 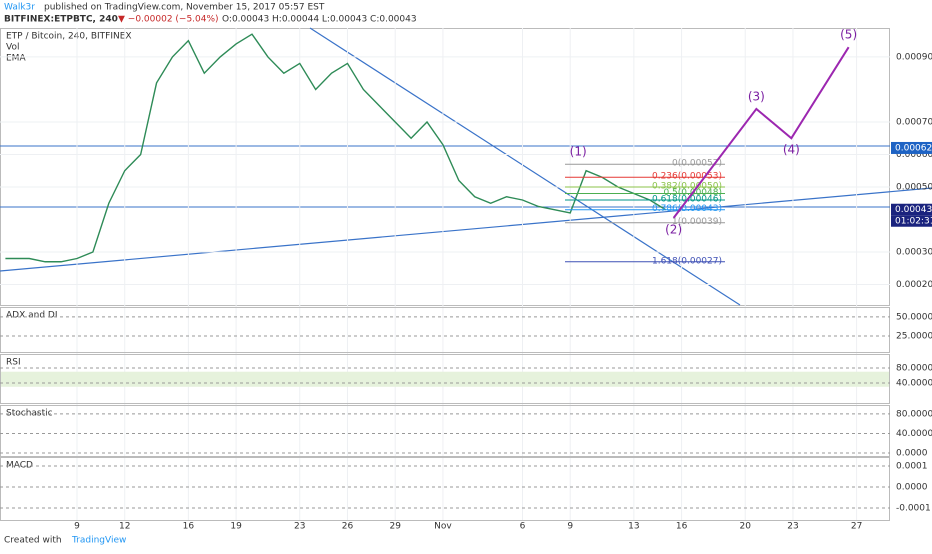 I want to click on footer-created: Created with, so click(x=33, y=541).